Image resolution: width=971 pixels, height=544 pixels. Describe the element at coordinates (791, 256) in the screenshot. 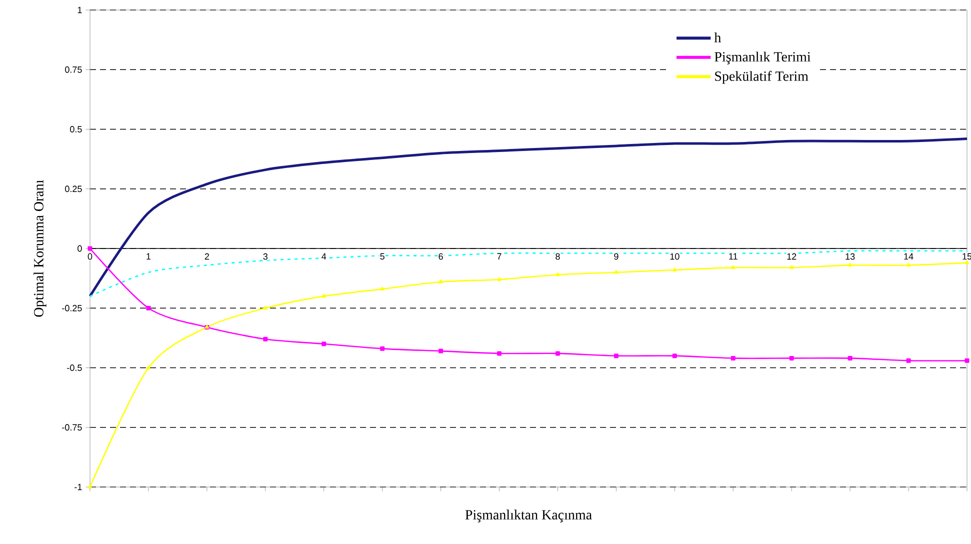

I see `x-tick-label: 12` at that location.